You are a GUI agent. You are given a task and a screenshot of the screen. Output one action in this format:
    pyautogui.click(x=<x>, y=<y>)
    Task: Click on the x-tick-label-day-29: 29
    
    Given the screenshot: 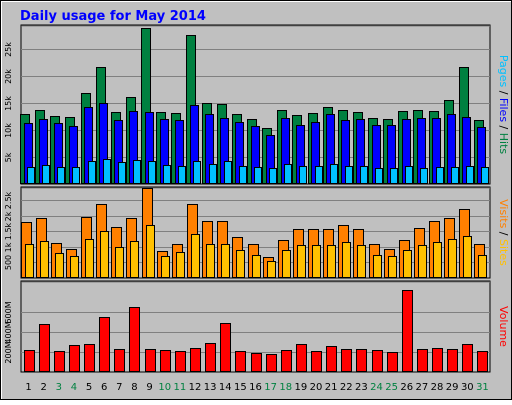 What is the action you would take?
    pyautogui.click(x=452, y=387)
    